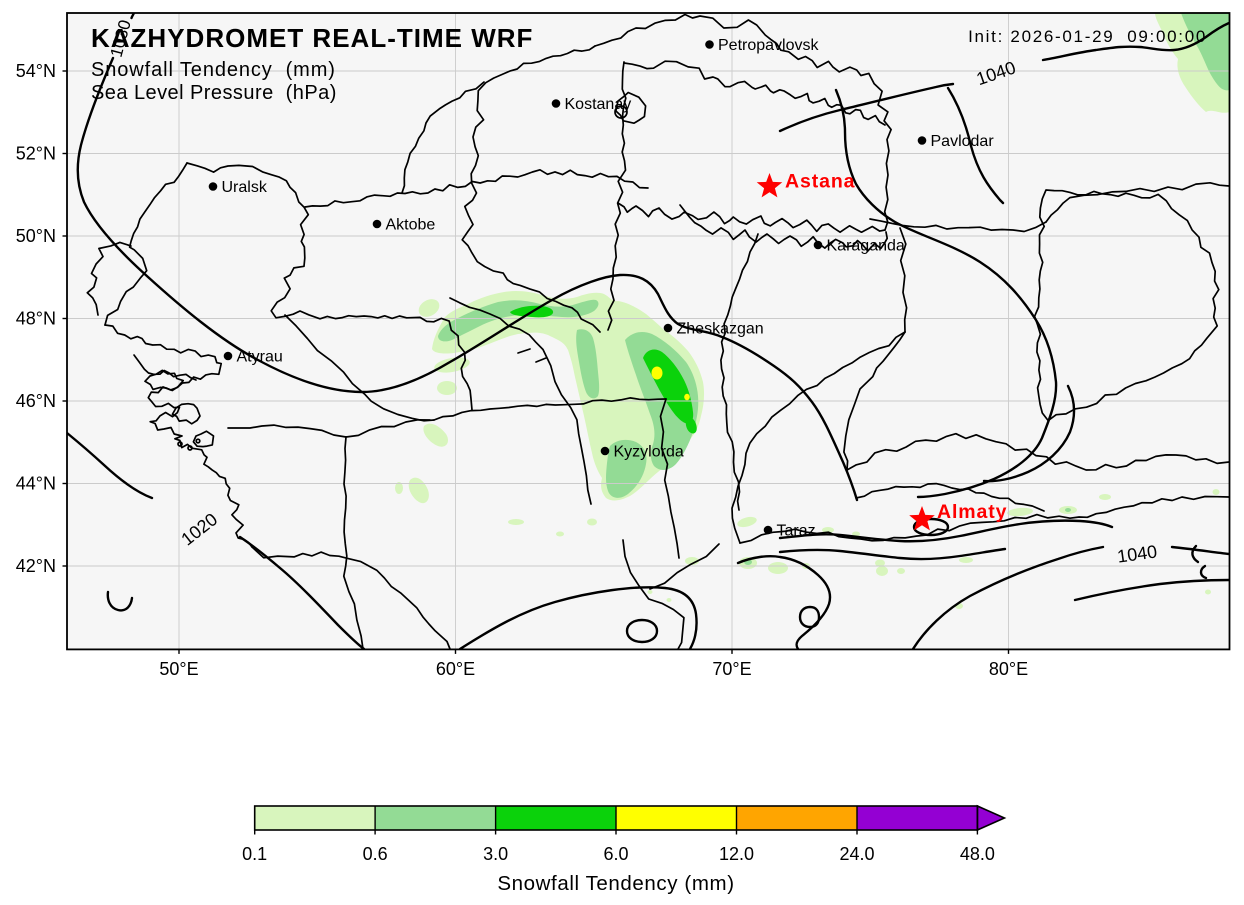  What do you see at coordinates (36, 484) in the screenshot?
I see `svg-text: 44°N` at bounding box center [36, 484].